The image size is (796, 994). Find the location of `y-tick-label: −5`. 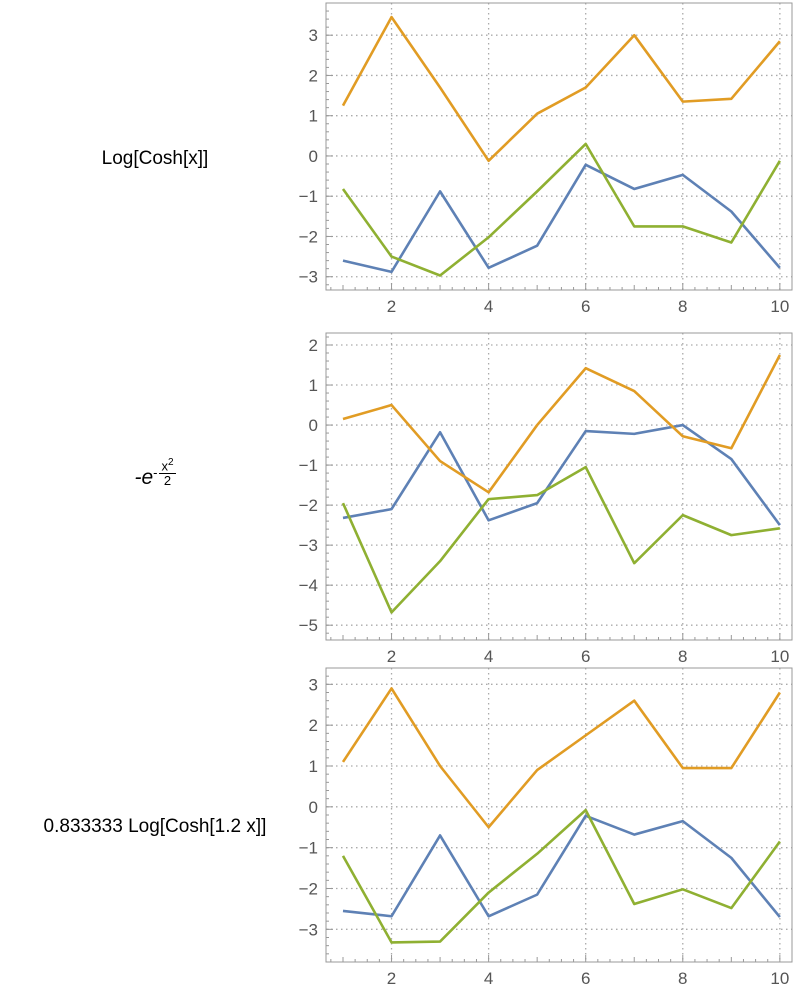

y-tick-label: −5 is located at coordinates (308, 625).